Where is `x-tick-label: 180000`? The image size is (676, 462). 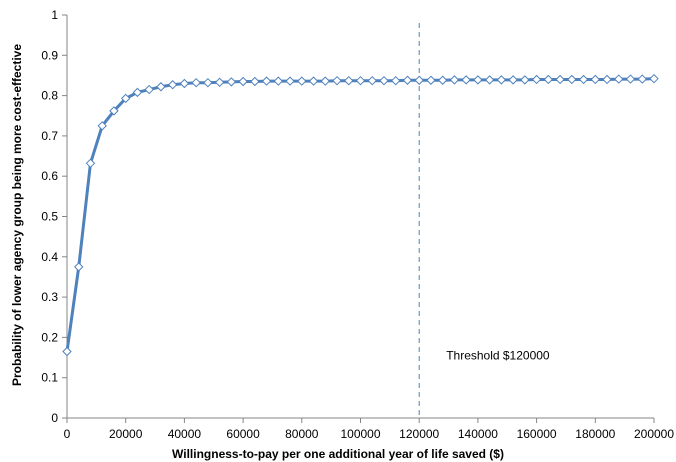
x-tick-label: 180000 is located at coordinates (595, 434).